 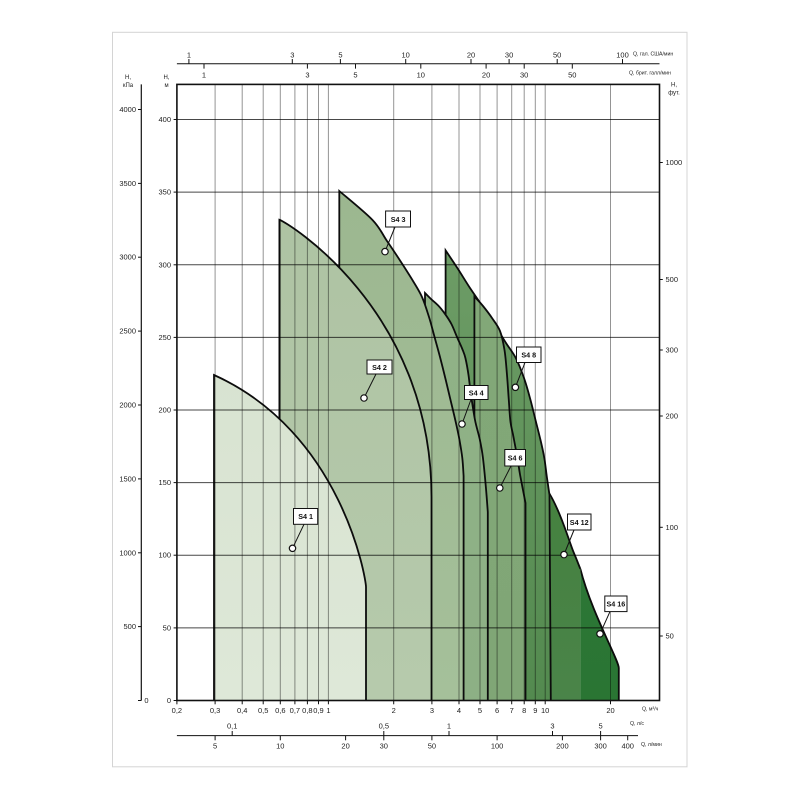 What do you see at coordinates (127, 405) in the screenshot?
I see `svg-text: 2000` at bounding box center [127, 405].